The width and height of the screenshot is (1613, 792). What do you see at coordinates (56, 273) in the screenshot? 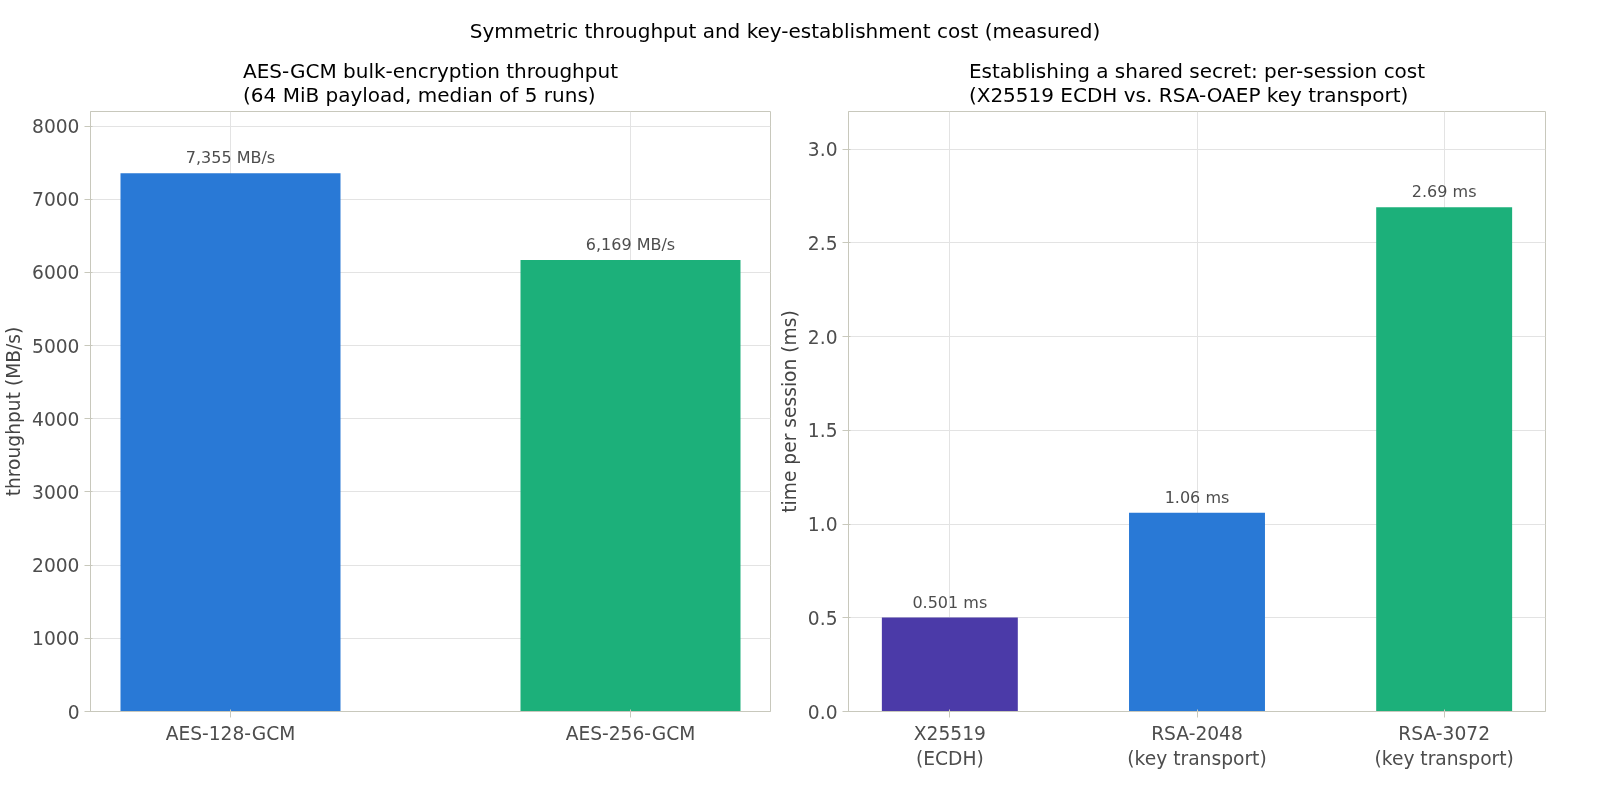
I see `y-tick-label: 6000` at bounding box center [56, 273].